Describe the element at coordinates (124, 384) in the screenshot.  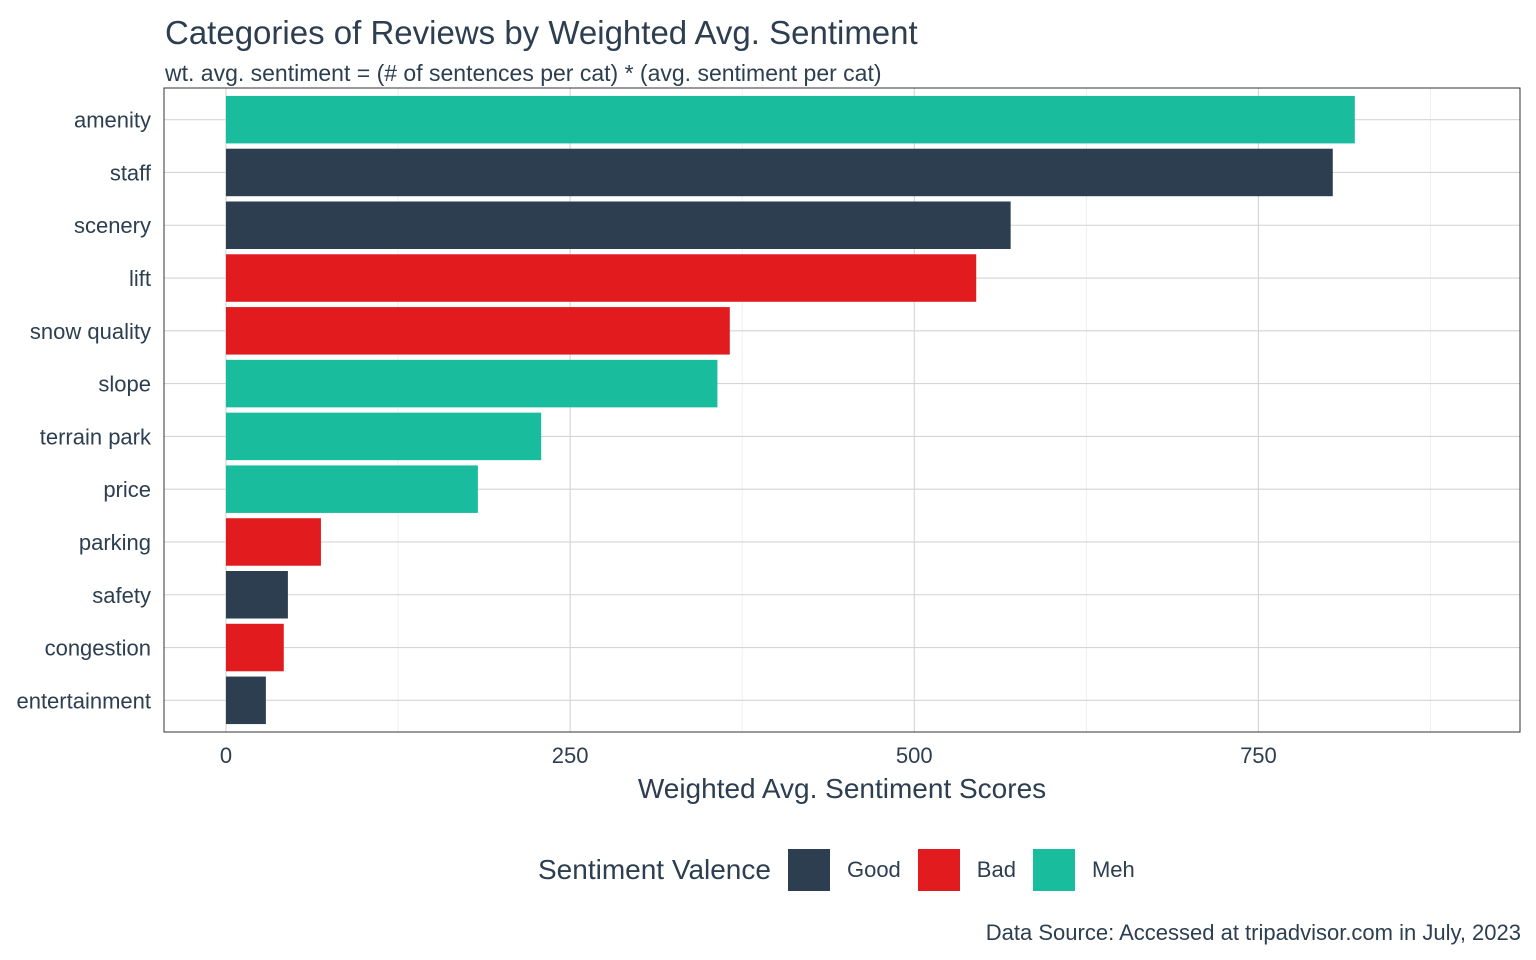
I see `y-tick-label-slope: slope` at that location.